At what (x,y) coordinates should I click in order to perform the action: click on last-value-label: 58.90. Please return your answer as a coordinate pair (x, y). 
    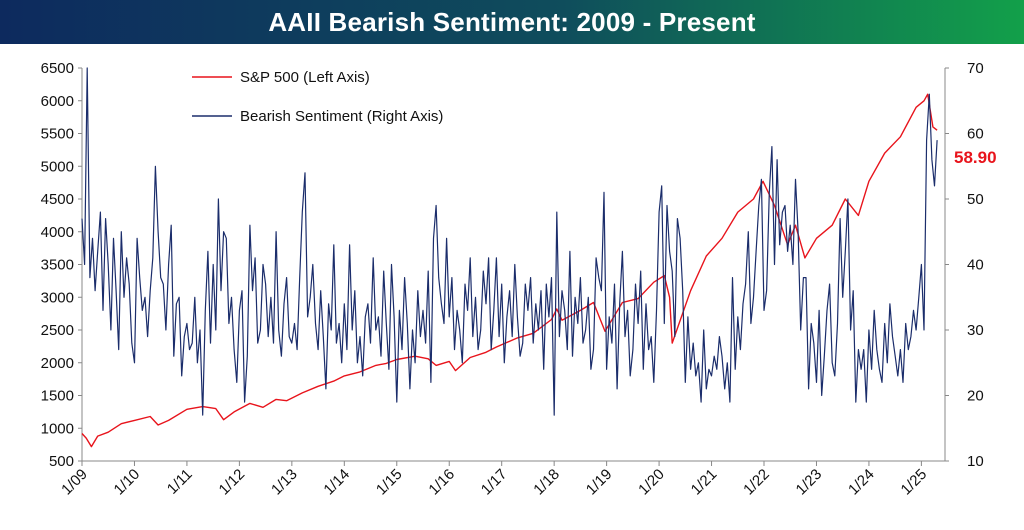
    Looking at the image, I should click on (975, 157).